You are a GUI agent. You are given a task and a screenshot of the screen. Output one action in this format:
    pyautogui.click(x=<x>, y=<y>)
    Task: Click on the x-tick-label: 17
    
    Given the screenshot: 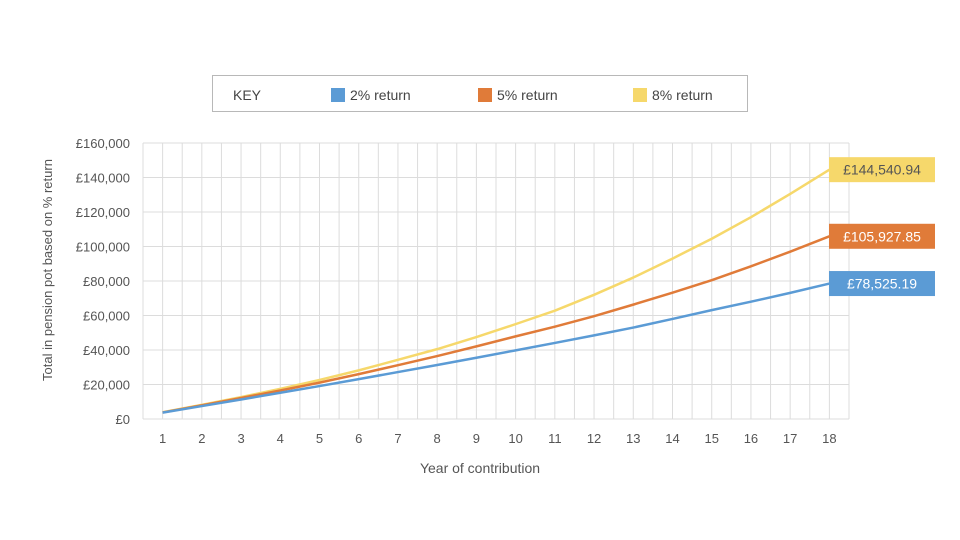 What is the action you would take?
    pyautogui.click(x=790, y=438)
    